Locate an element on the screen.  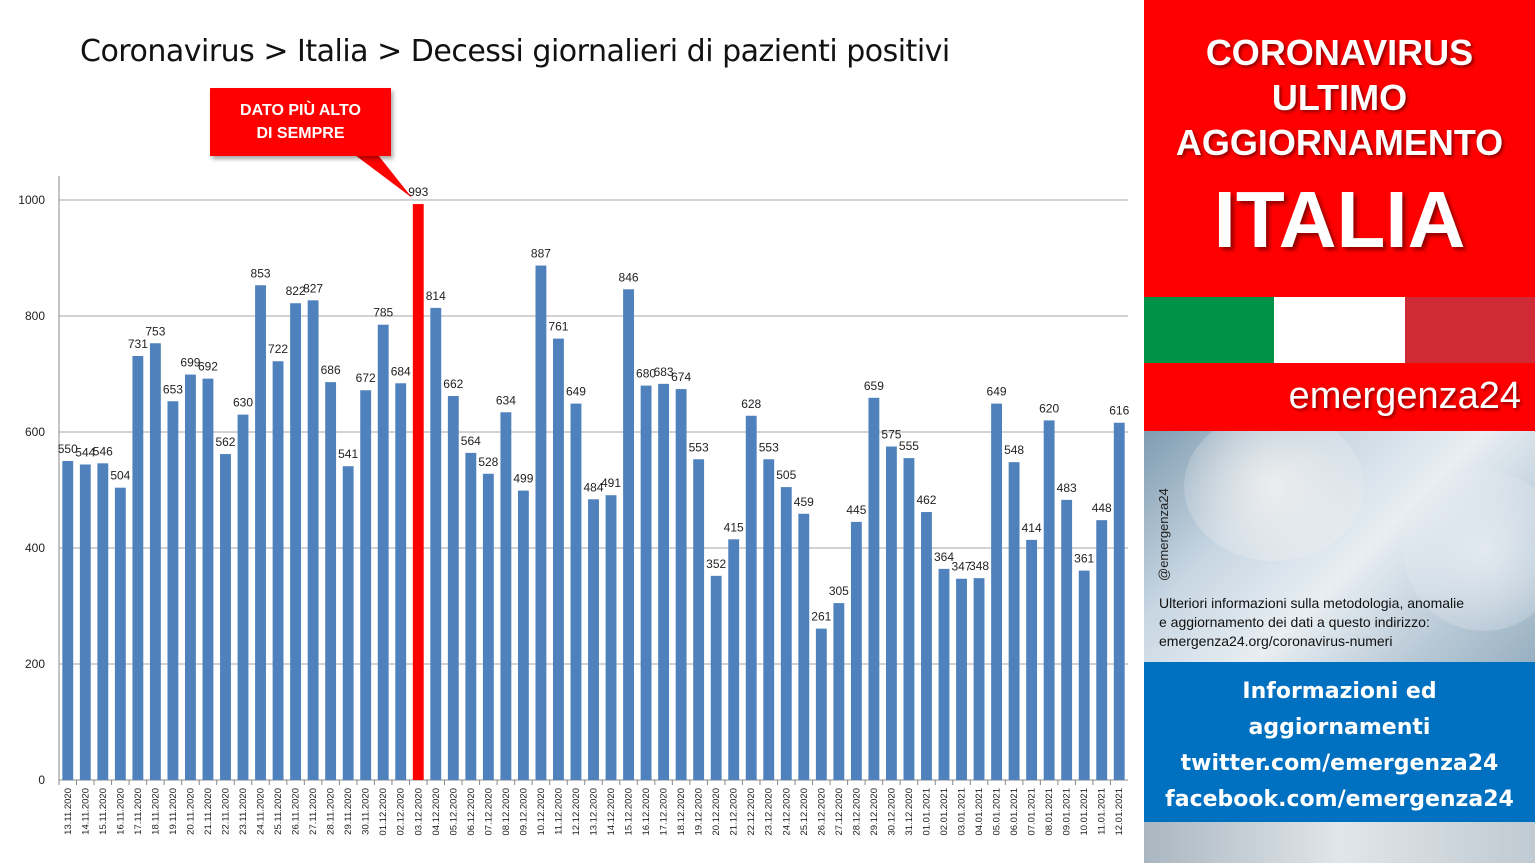
data-label: 261 is located at coordinates (821, 617).